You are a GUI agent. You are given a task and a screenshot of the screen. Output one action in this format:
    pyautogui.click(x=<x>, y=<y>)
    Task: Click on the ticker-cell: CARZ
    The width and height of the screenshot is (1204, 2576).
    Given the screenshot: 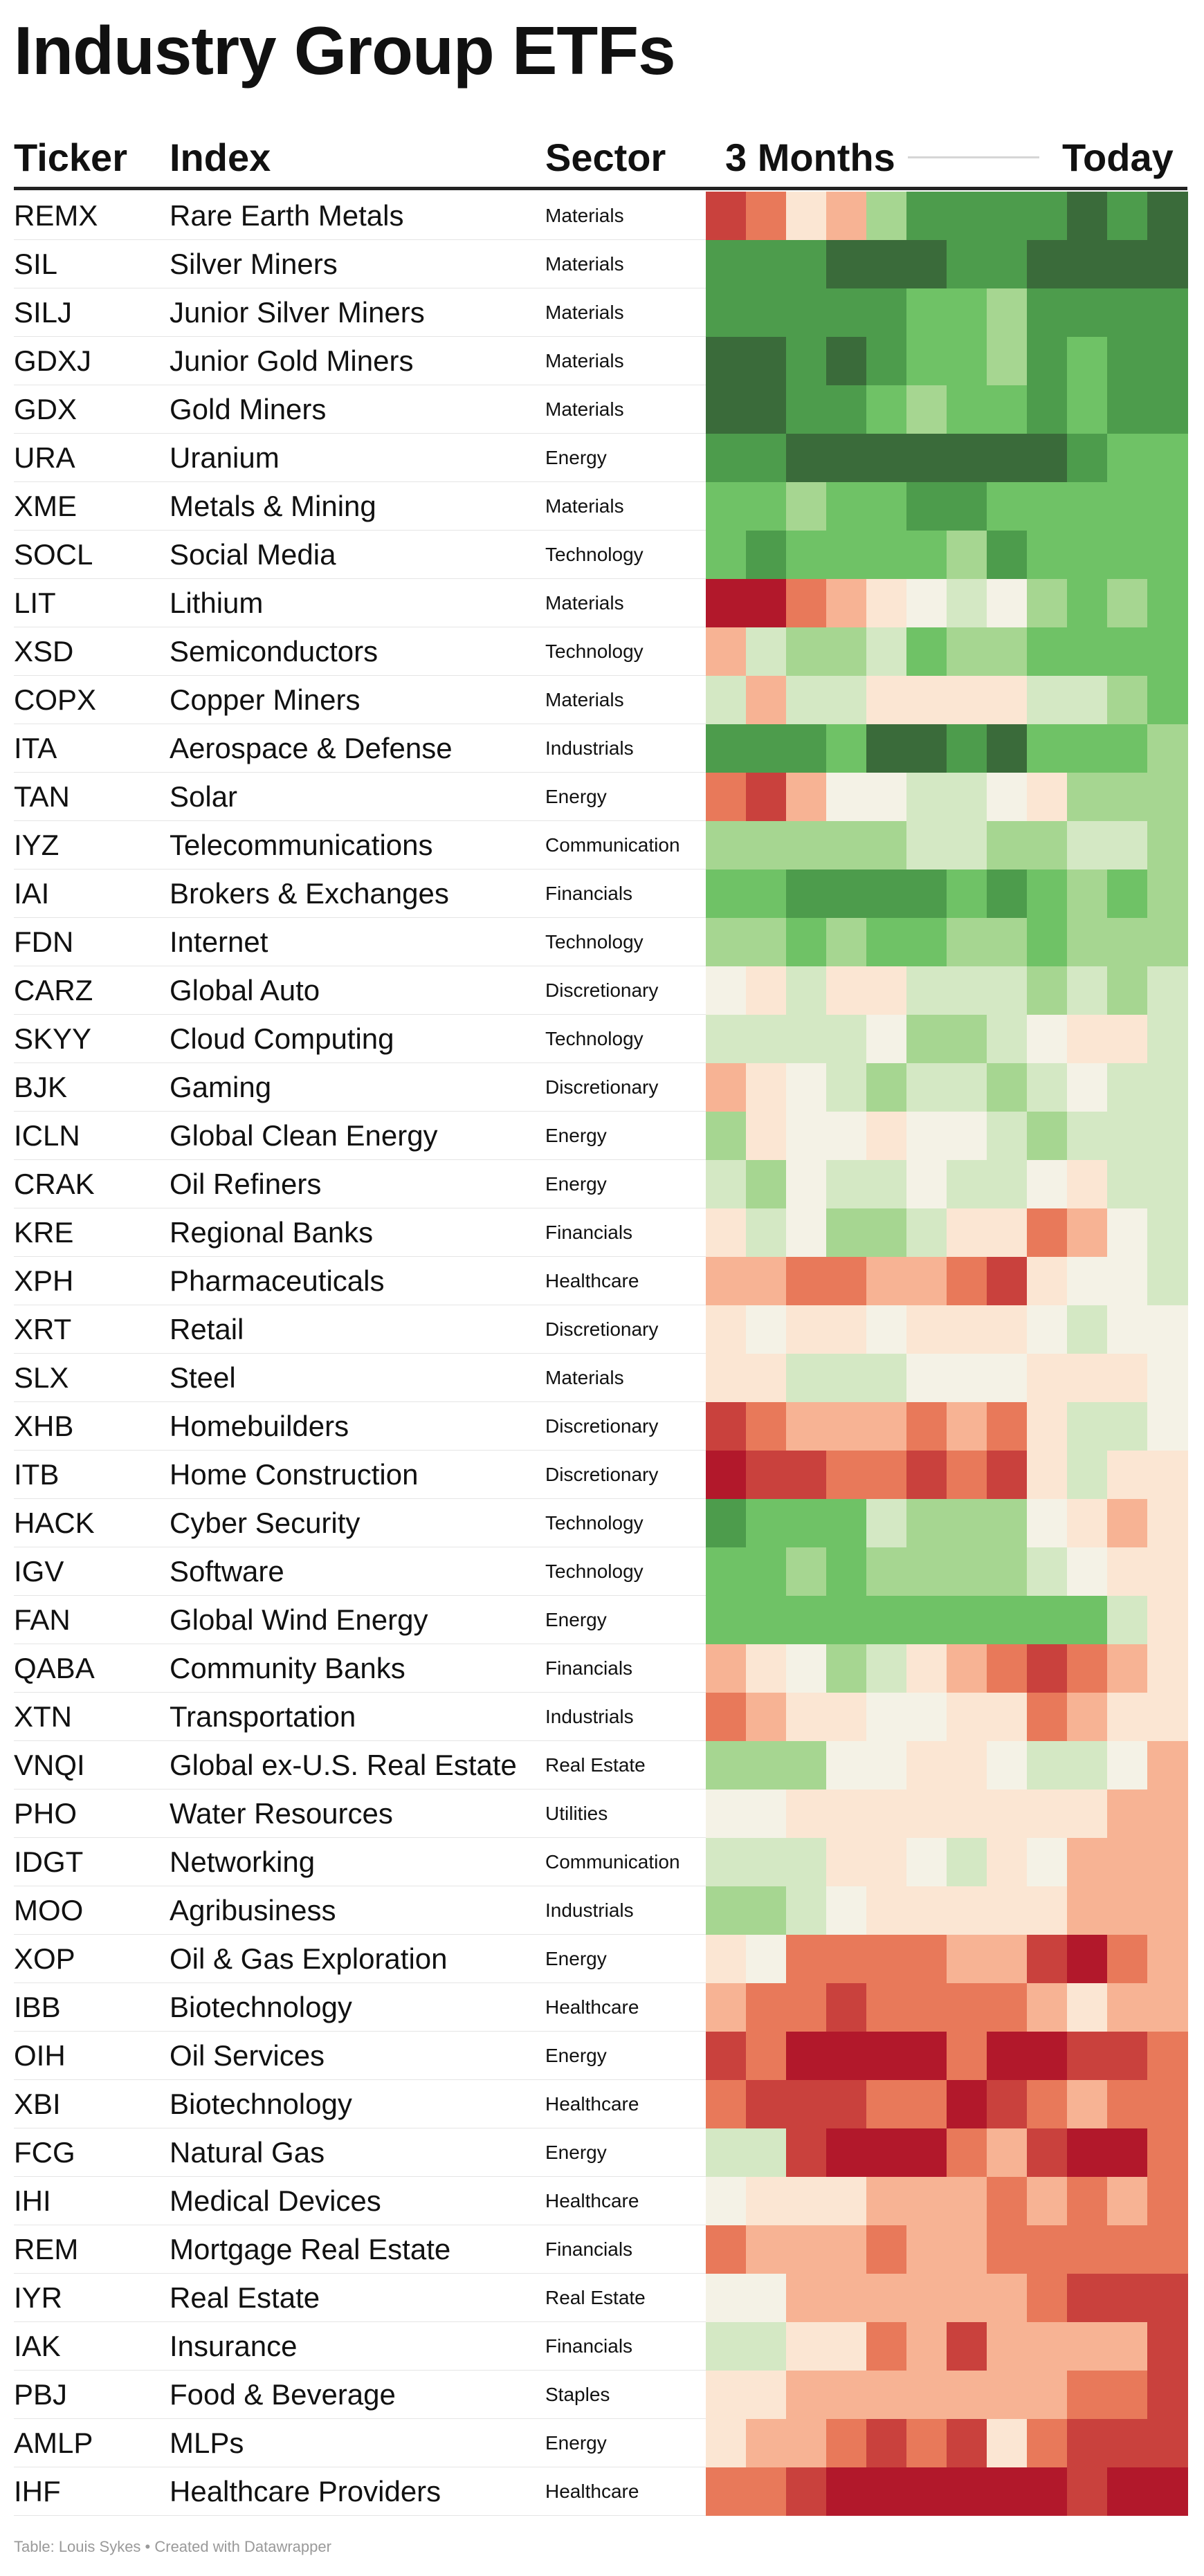 What is the action you would take?
    pyautogui.click(x=53, y=990)
    